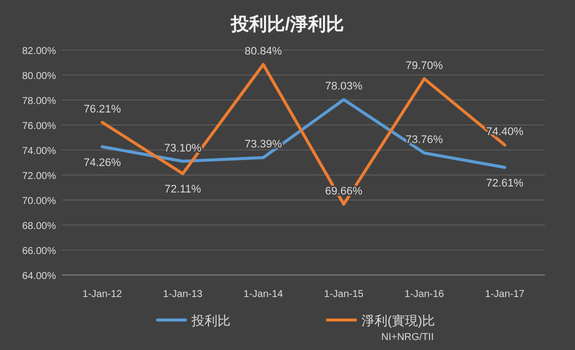 This screenshot has height=350, width=575. Describe the element at coordinates (183, 190) in the screenshot. I see `data-label: 72.11%` at that location.